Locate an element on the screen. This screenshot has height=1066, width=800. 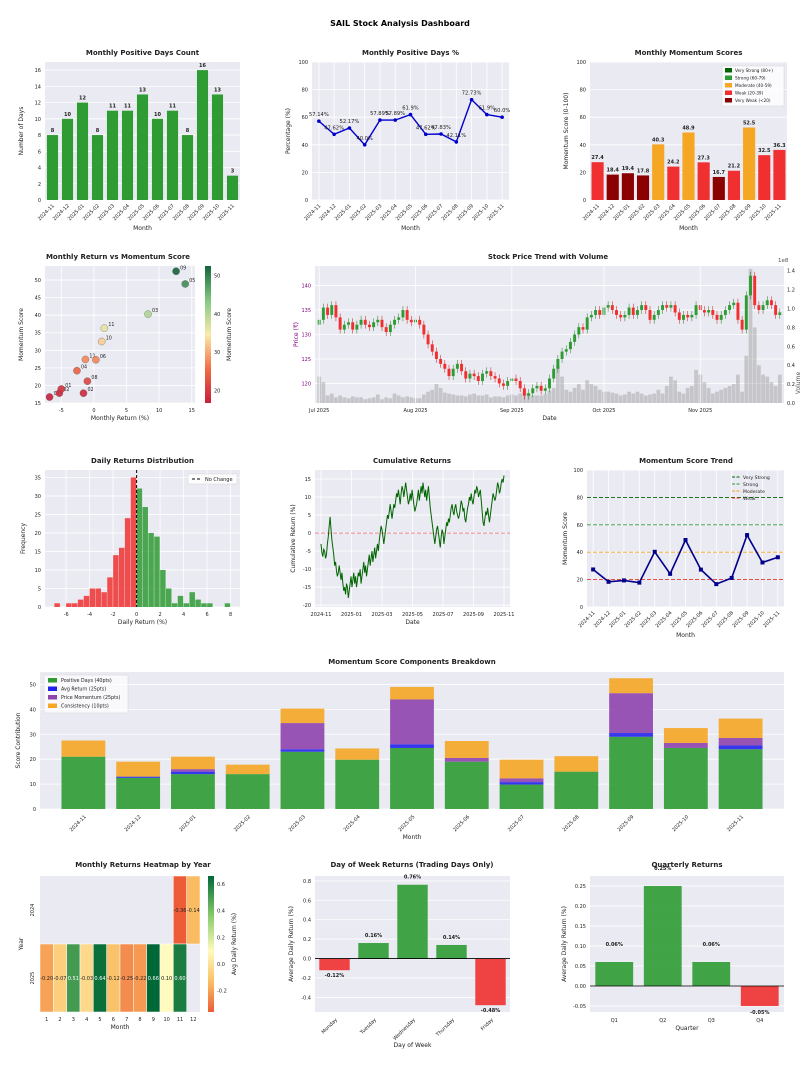
y-tick-label: 140 is located at coordinates (306, 287).